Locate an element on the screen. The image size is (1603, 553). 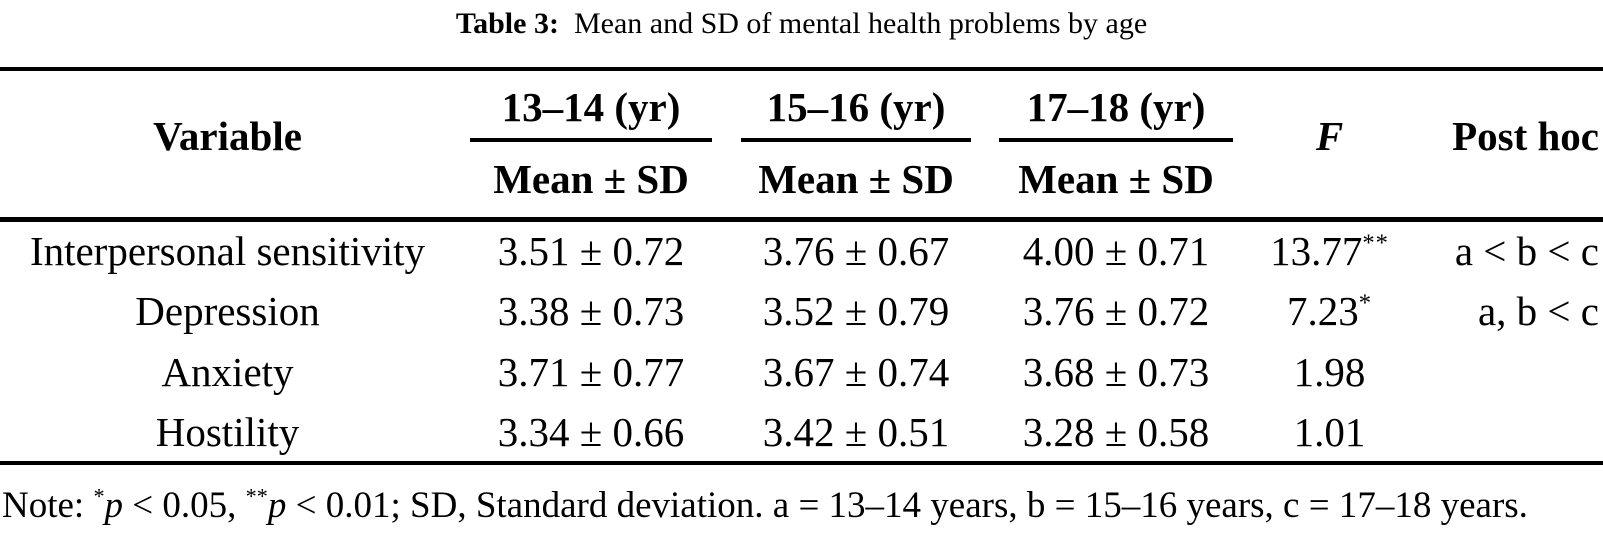
column-header-age-15-16: 15–16 (yr) is located at coordinates (856, 105).